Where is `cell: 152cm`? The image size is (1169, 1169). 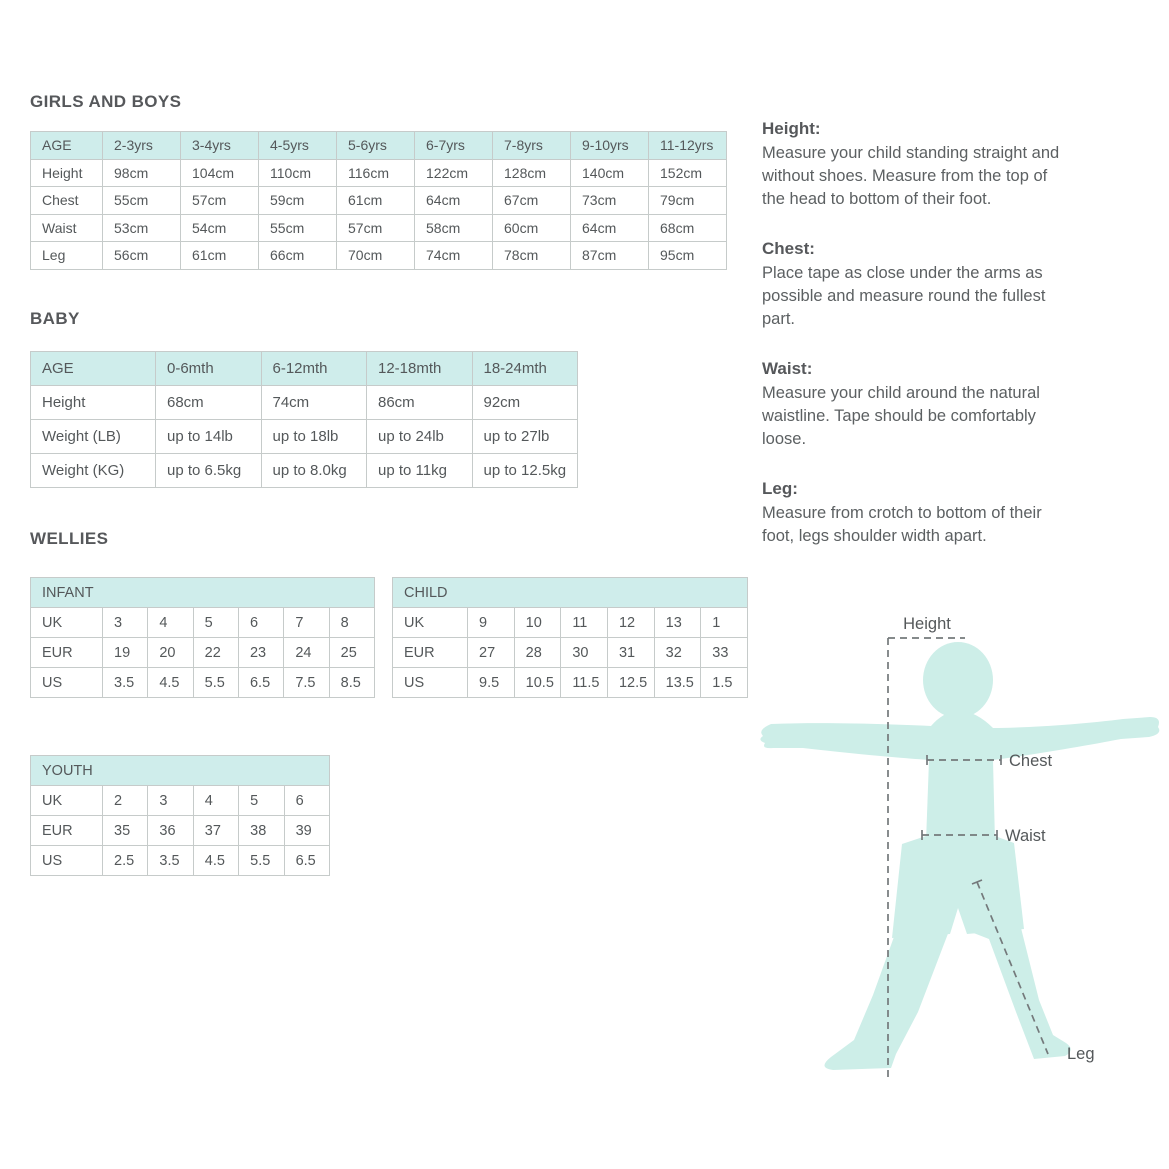 cell: 152cm is located at coordinates (687, 172).